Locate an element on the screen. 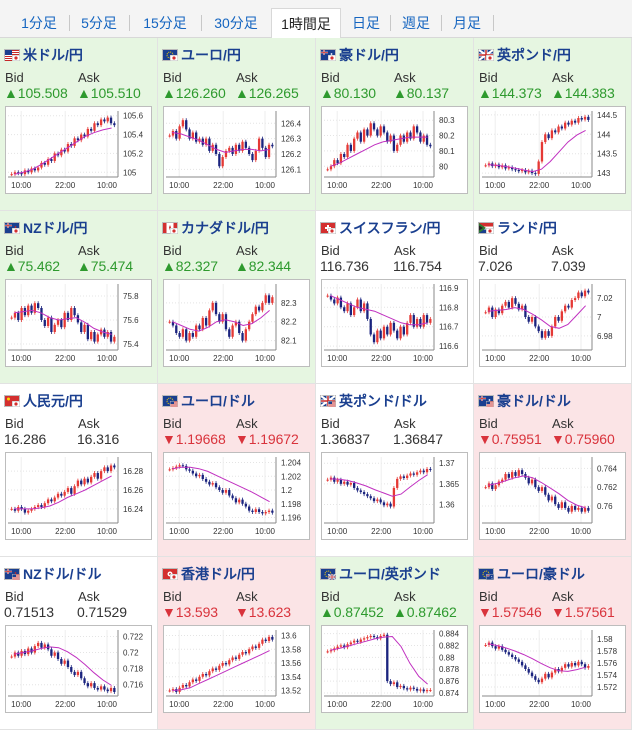 The height and width of the screenshot is (732, 632). tab-4: 30分足 is located at coordinates (236, 23).